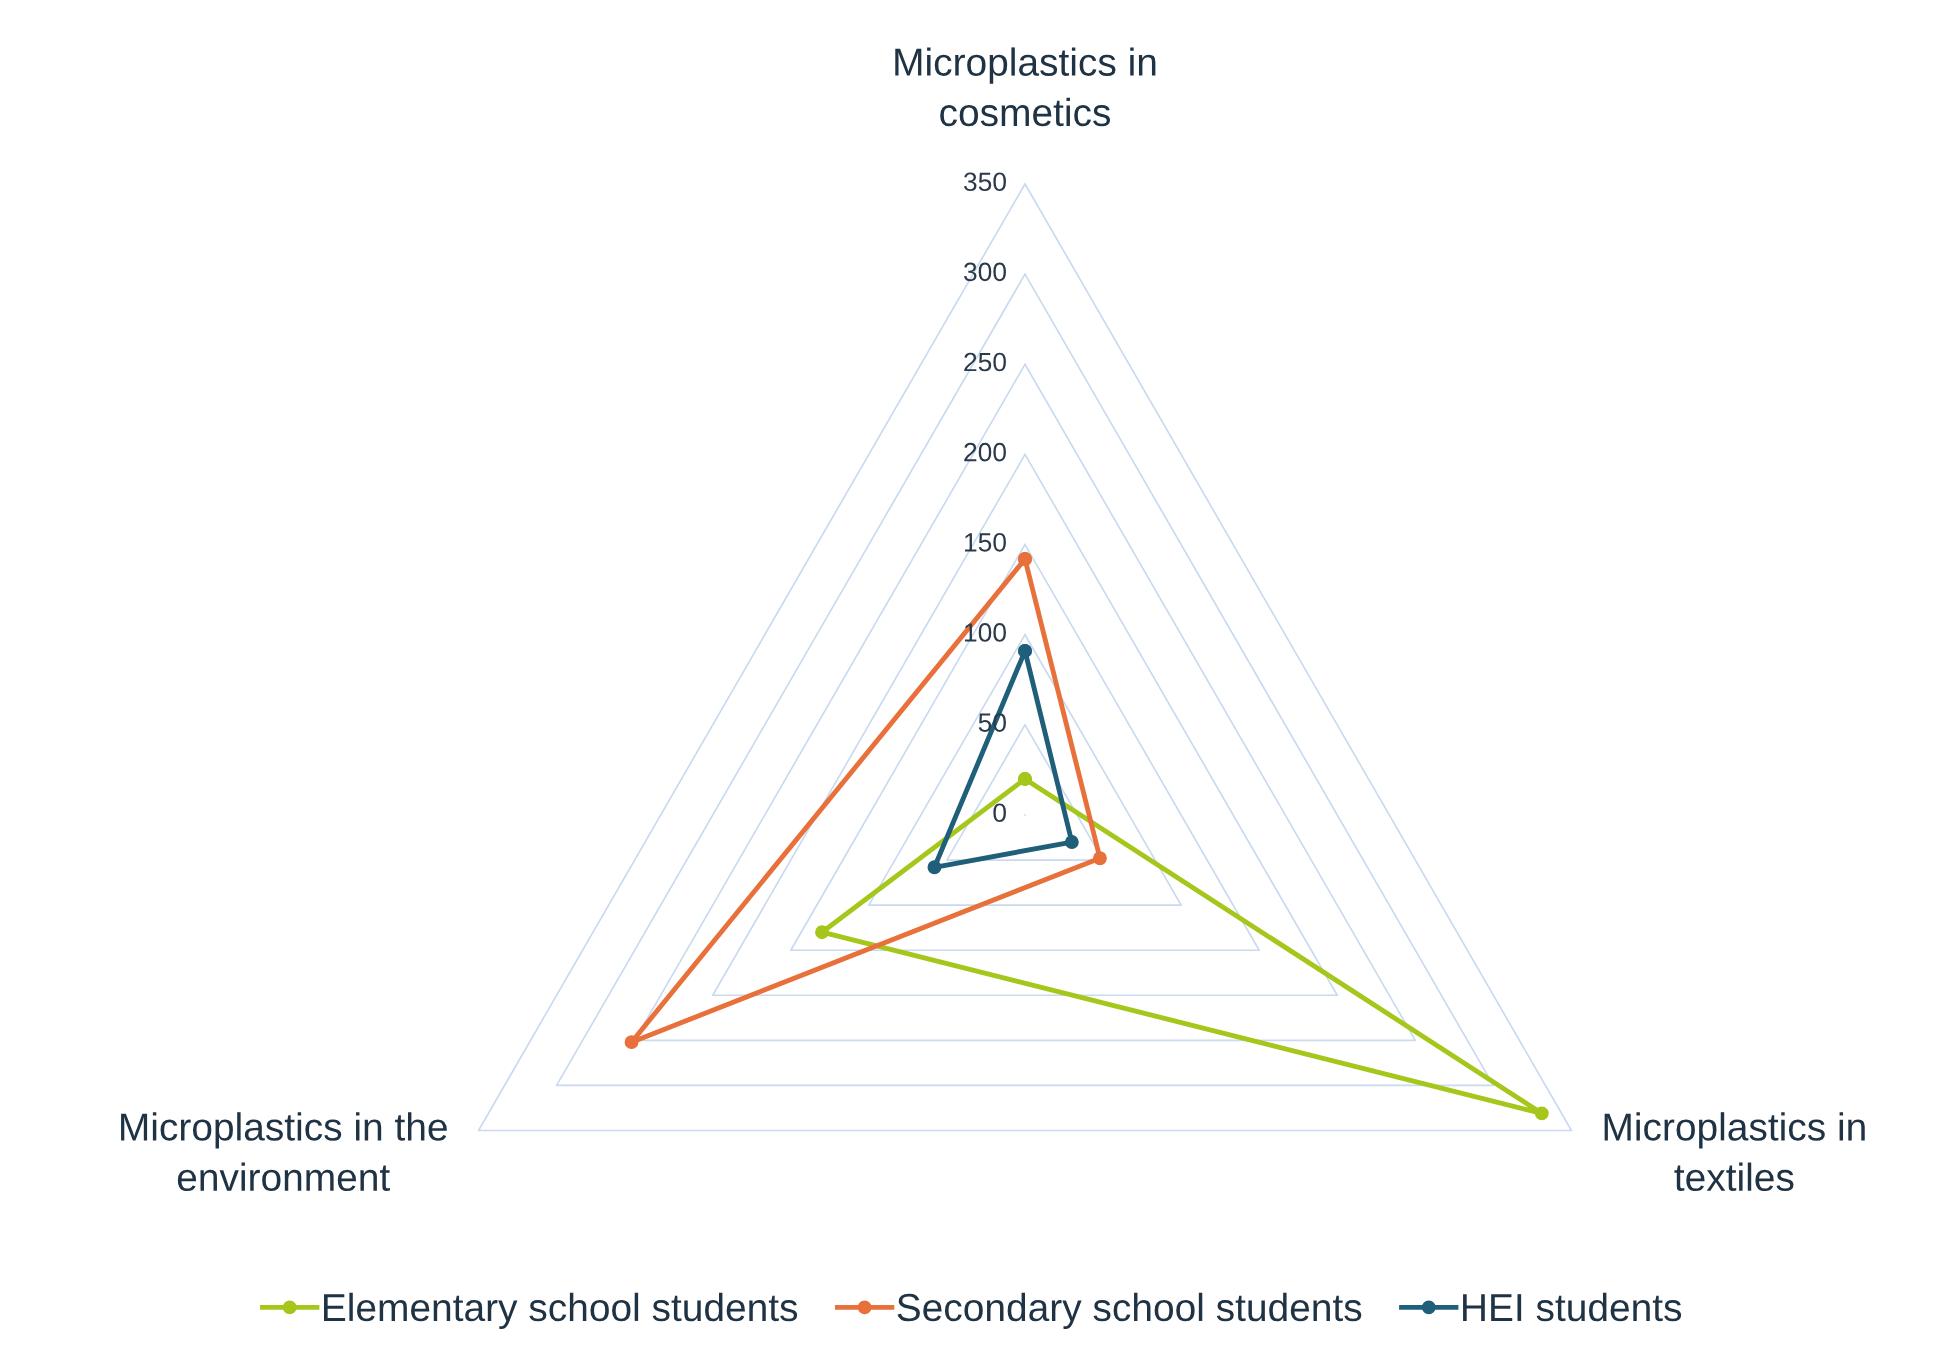 The width and height of the screenshot is (1945, 1364). Describe the element at coordinates (984, 272) in the screenshot. I see `y-tick-label: 300` at that location.